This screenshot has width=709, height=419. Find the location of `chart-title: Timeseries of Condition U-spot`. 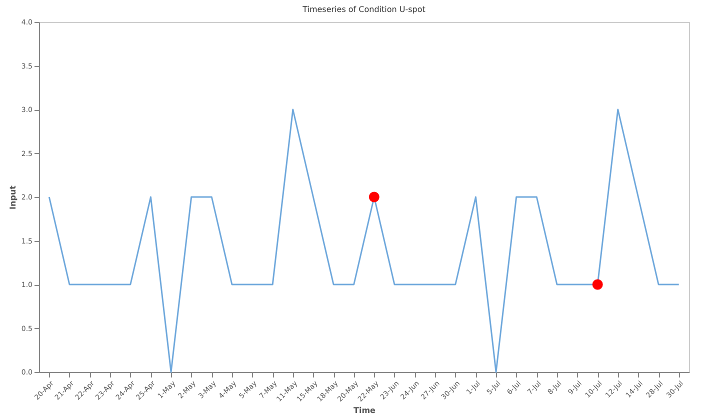

chart-title: Timeseries of Condition U-spot is located at coordinates (364, 9).